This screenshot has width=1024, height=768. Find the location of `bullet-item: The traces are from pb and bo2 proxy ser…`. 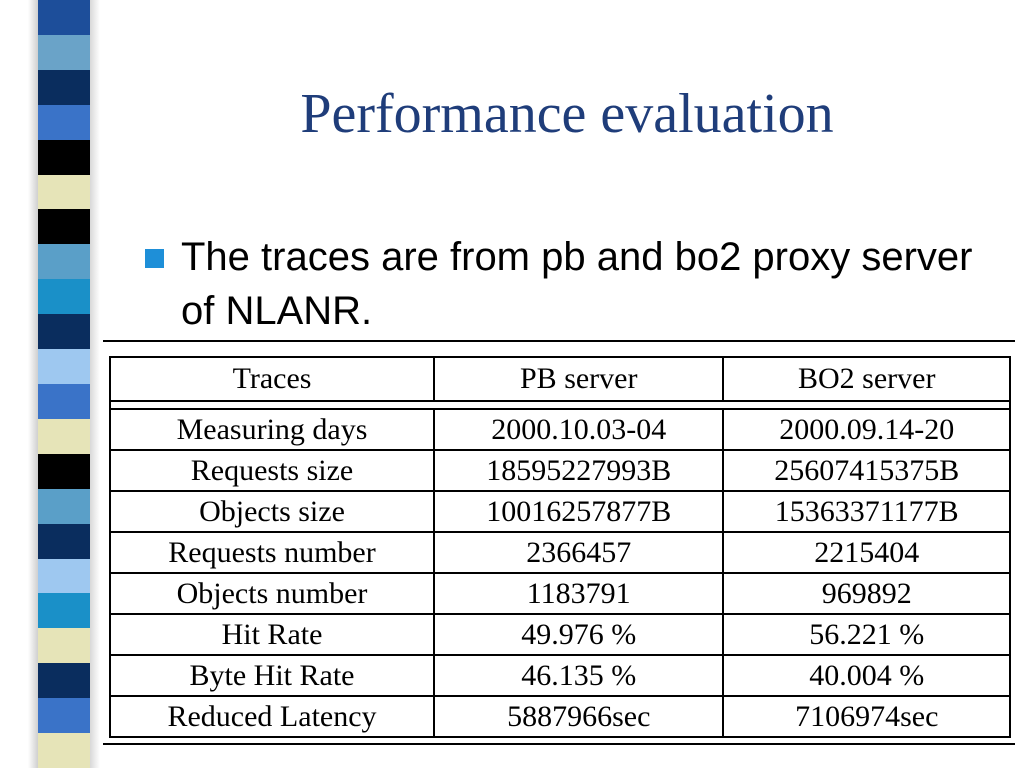

bullet-item: The traces are from pb and bo2 proxy ser… is located at coordinates (560, 284).